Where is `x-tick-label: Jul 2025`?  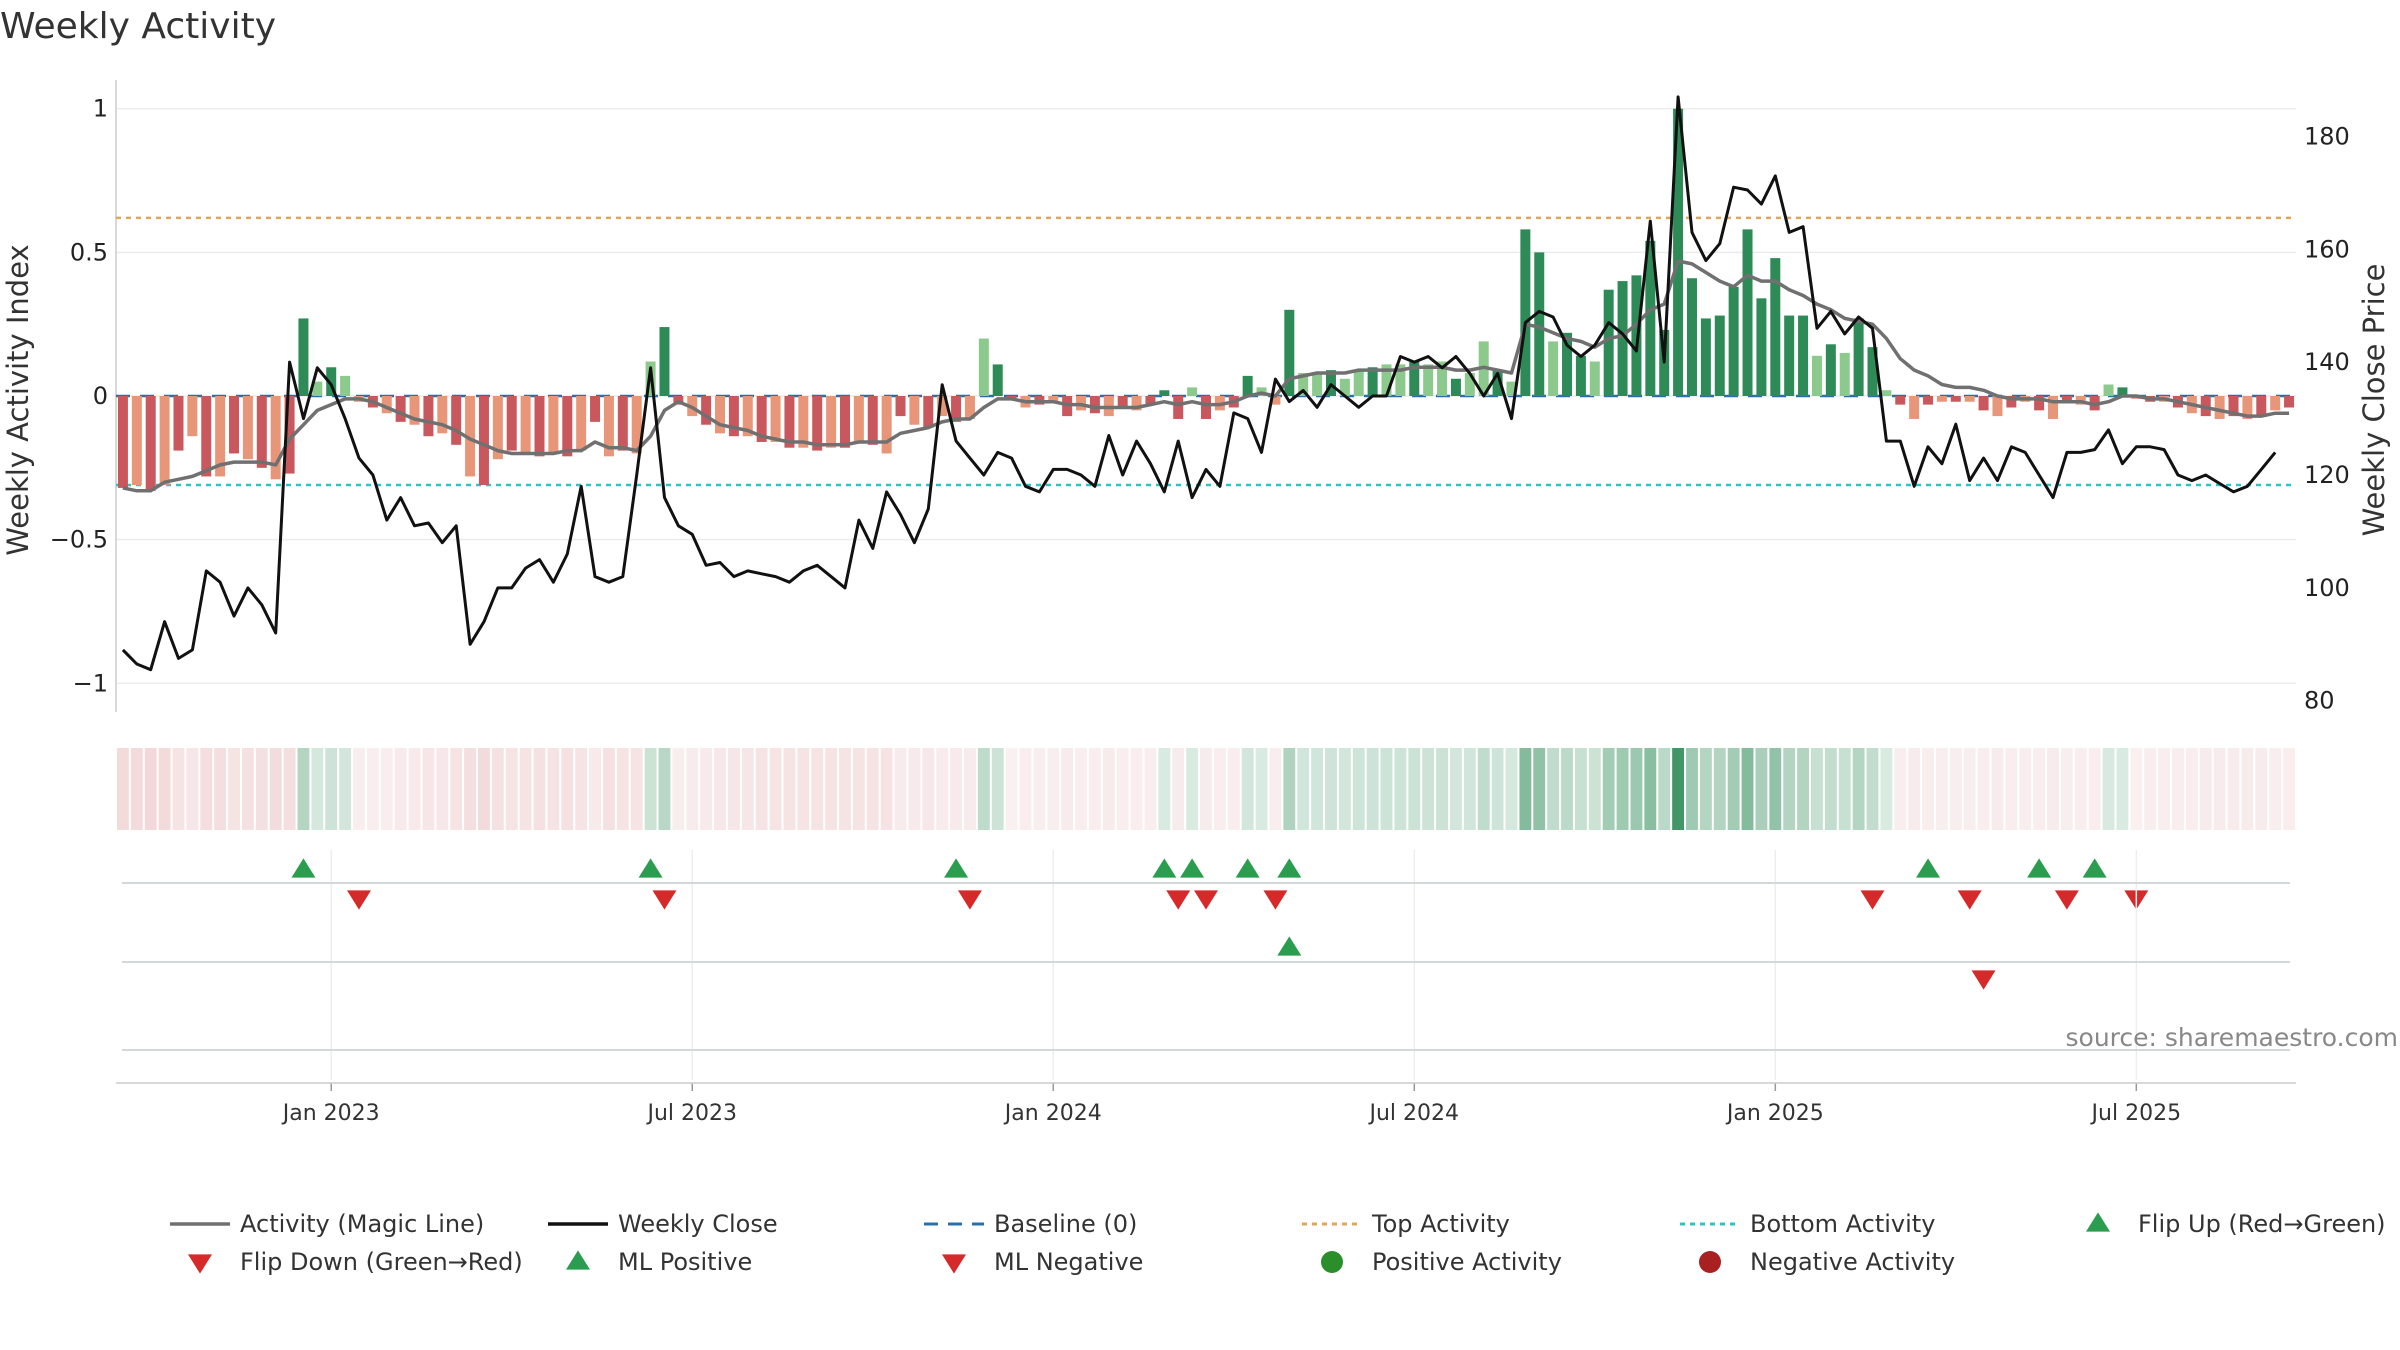
x-tick-label: Jul 2025 is located at coordinates (2136, 1113).